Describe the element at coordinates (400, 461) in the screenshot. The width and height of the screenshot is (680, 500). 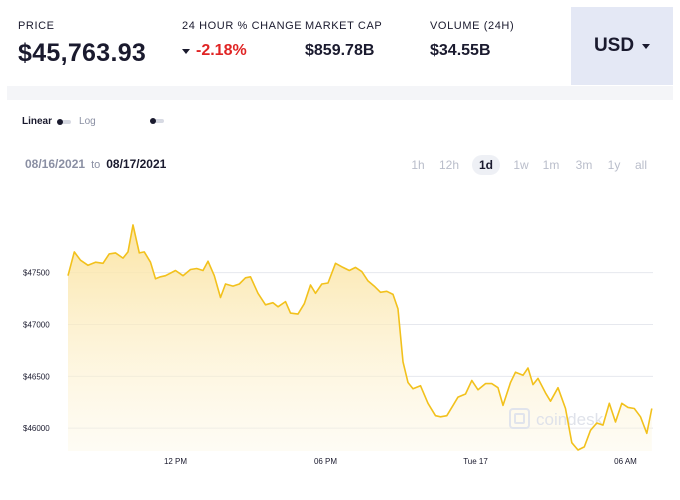
I see `x-axis-labels: 12 PM 06 PM Tue 17 06 AM` at that location.